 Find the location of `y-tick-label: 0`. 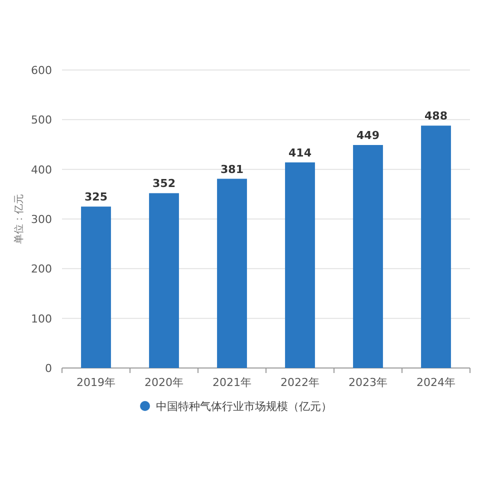

y-tick-label: 0 is located at coordinates (48, 368).